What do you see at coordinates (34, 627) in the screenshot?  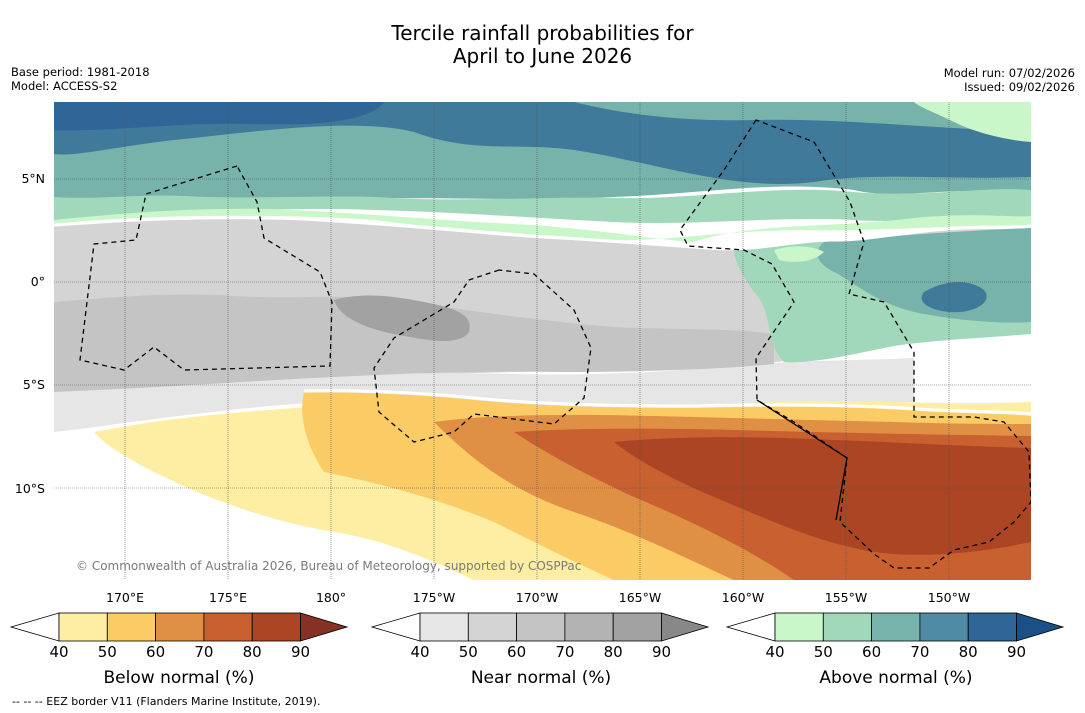 I see `below-colorbar-under-extension` at bounding box center [34, 627].